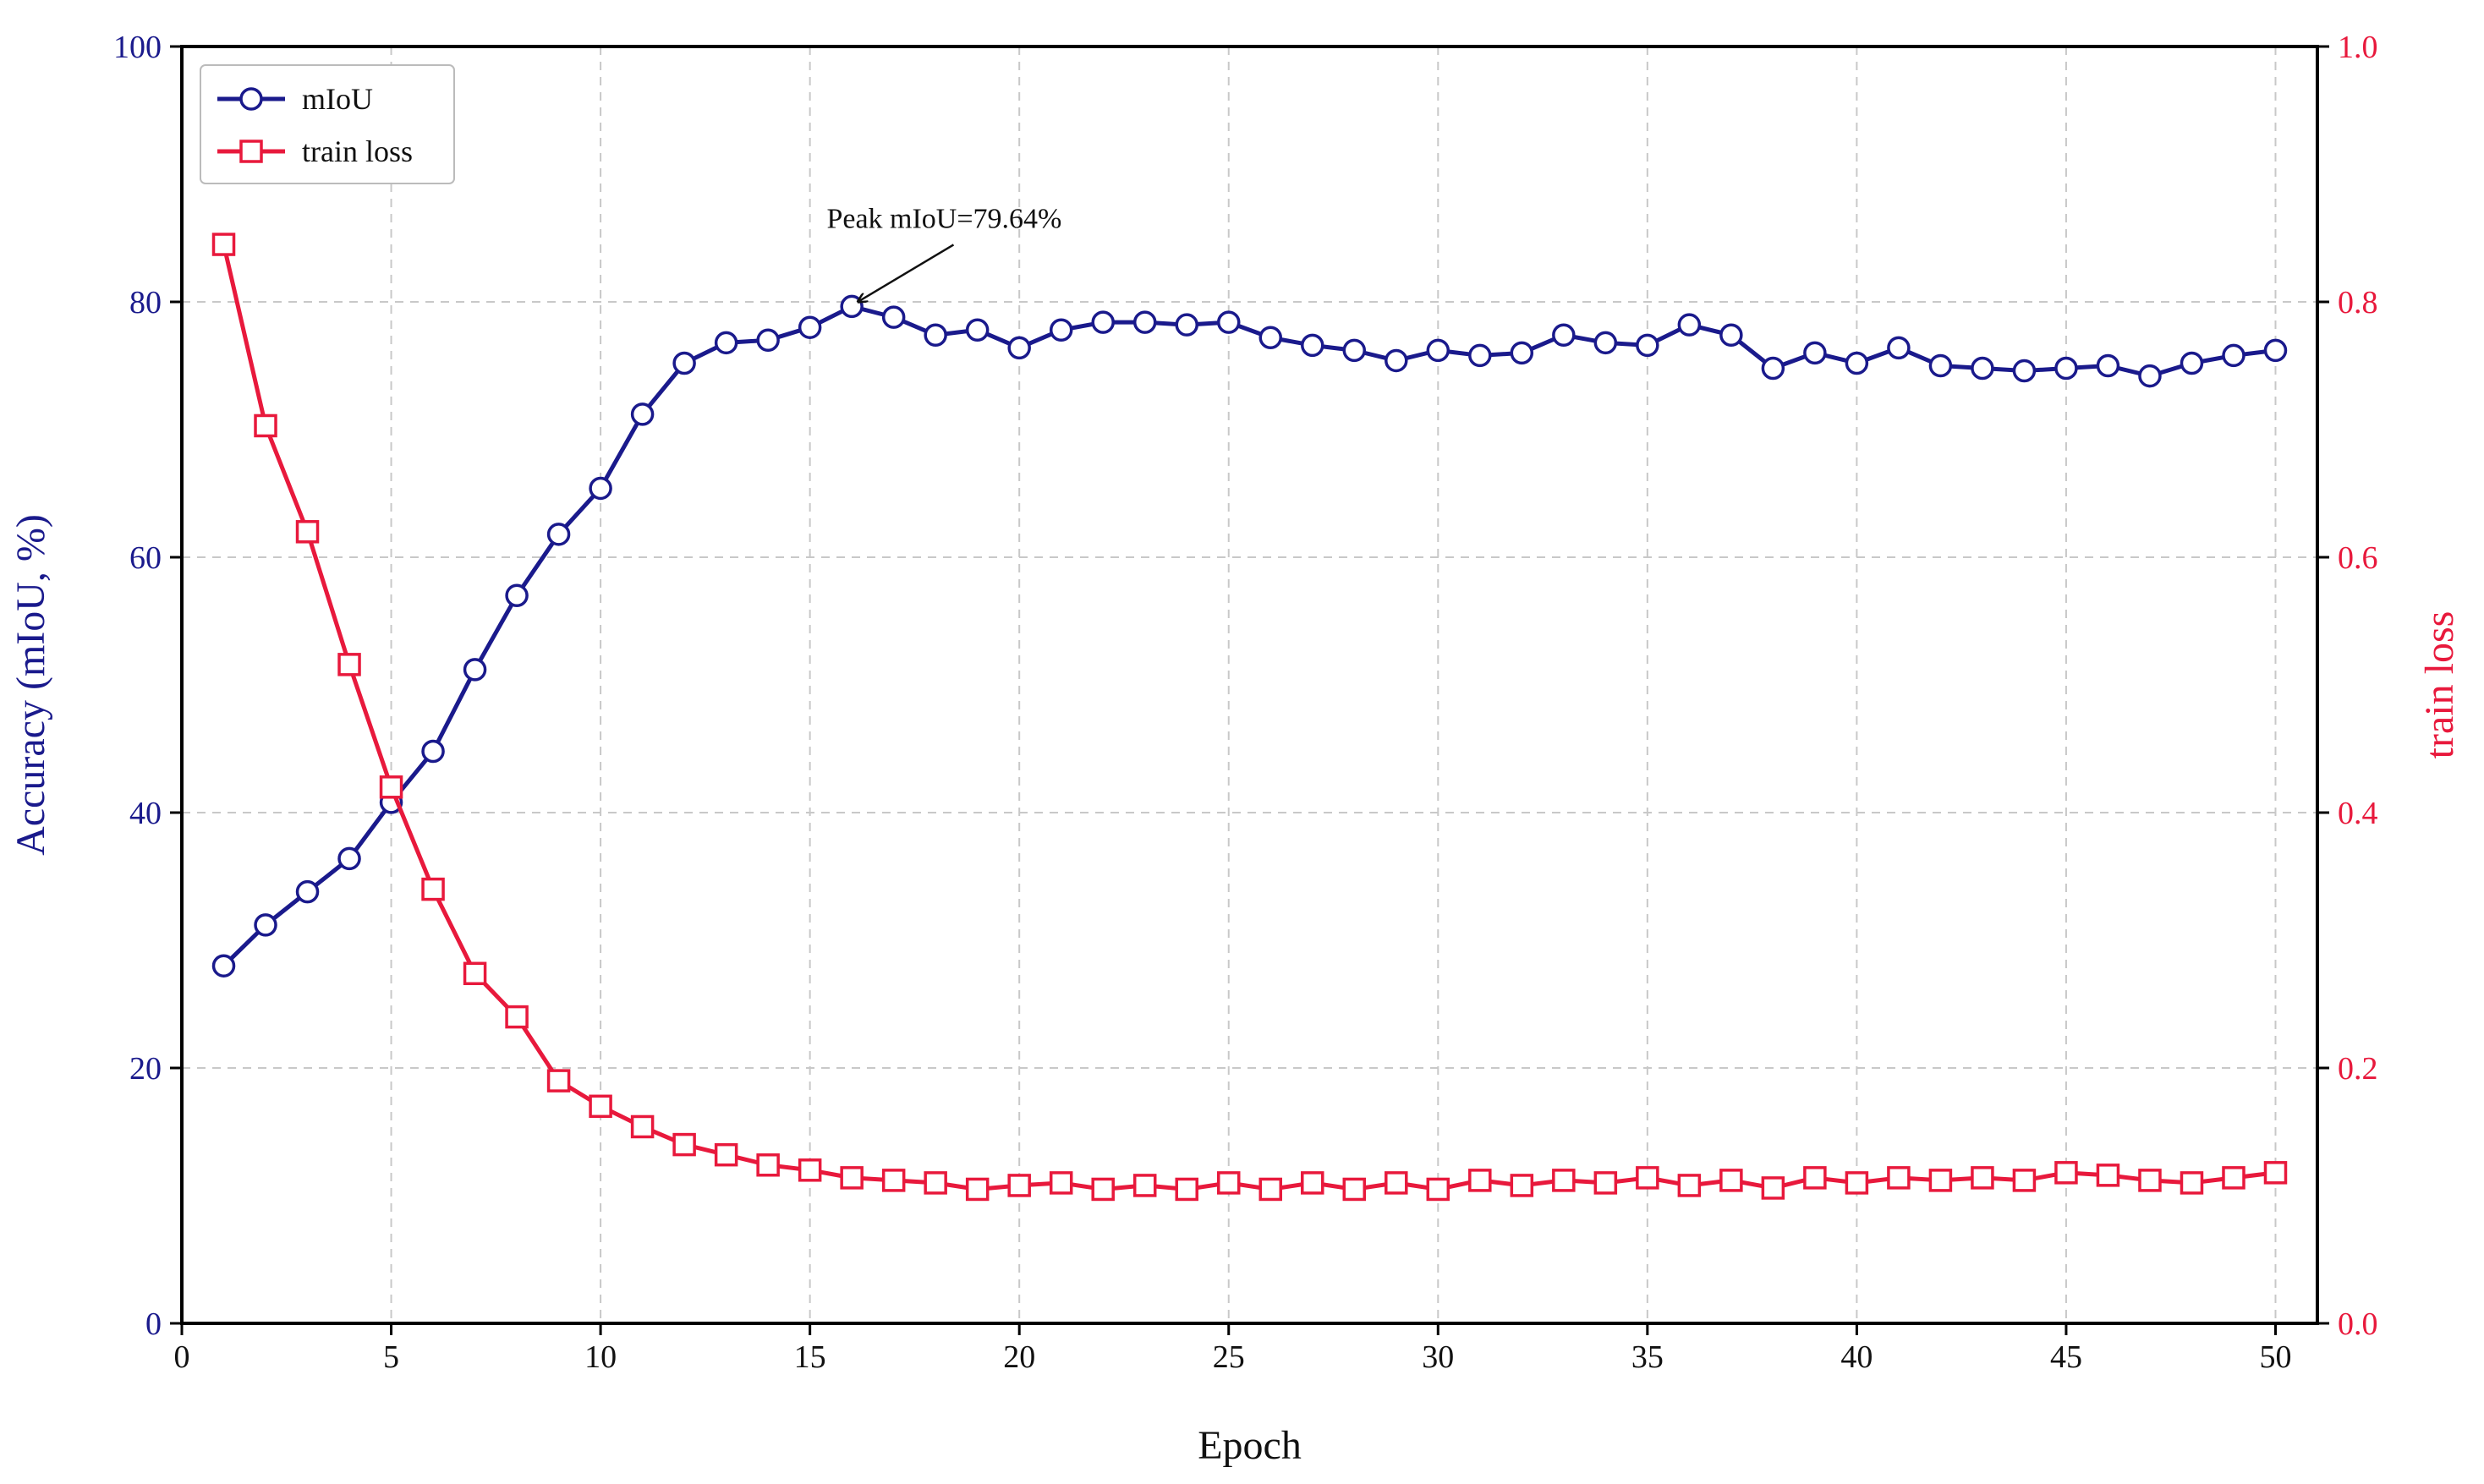 The width and height of the screenshot is (2484, 1484). What do you see at coordinates (2358, 47) in the screenshot?
I see `y-tick-label-right-5: 1.0` at bounding box center [2358, 47].